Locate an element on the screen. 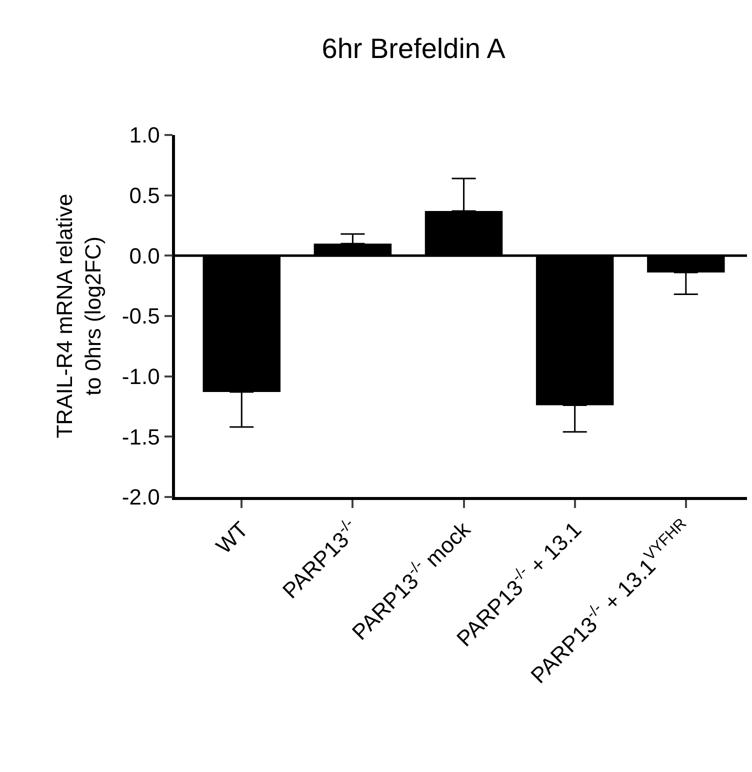 The height and width of the screenshot is (772, 752). chart-title: 6hr Brefeldin A is located at coordinates (414, 48).